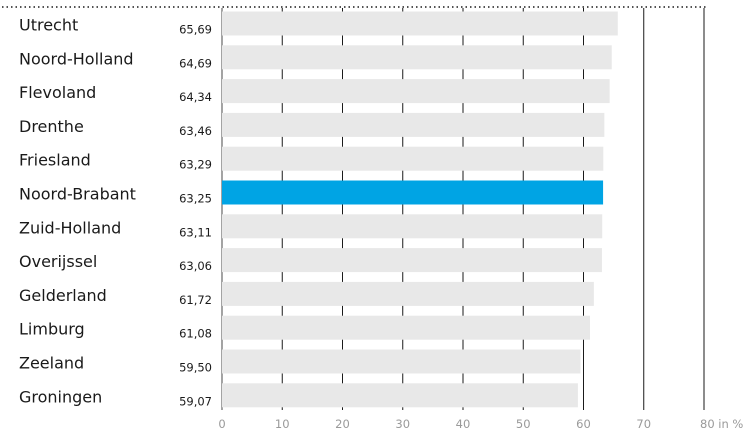 The image size is (746, 431). Describe the element at coordinates (221, 424) in the screenshot. I see `x-tick-label: 0` at that location.